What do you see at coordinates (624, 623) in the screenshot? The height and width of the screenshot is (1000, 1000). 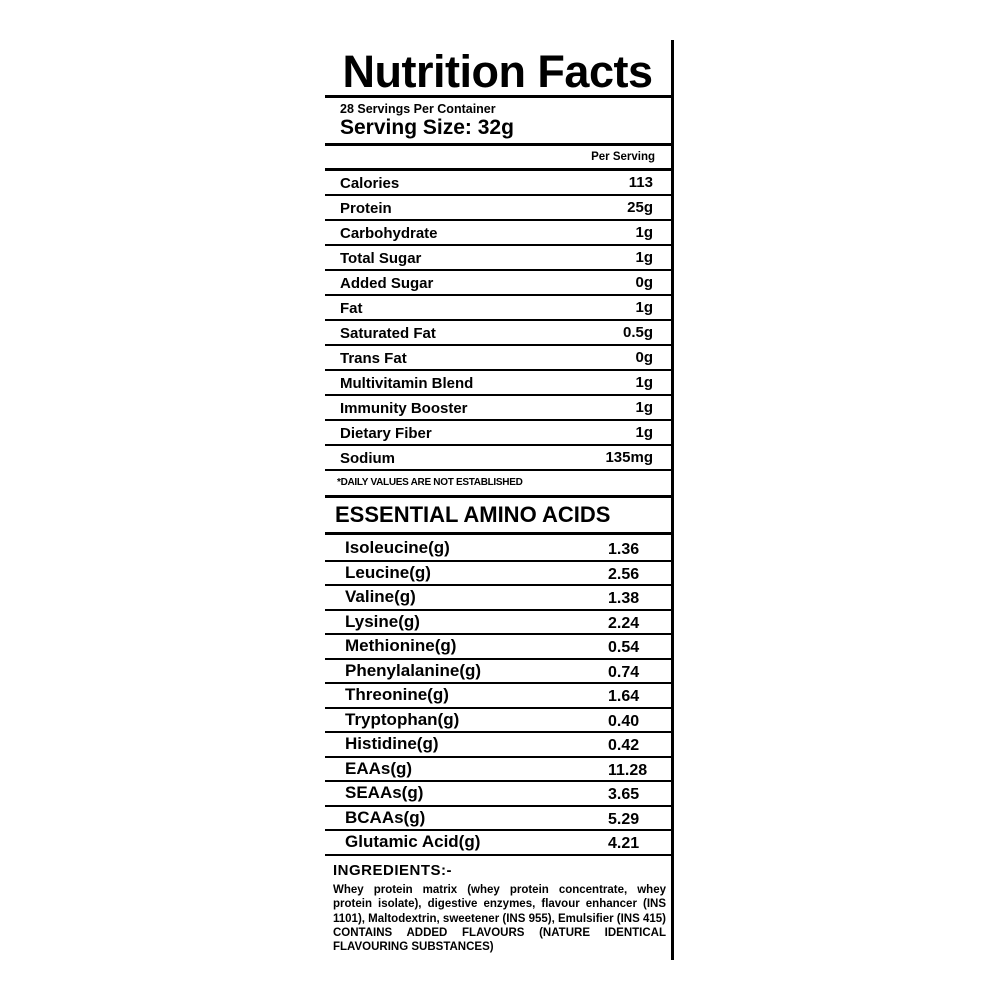 I see `amino-acid-value: 2.24` at bounding box center [624, 623].